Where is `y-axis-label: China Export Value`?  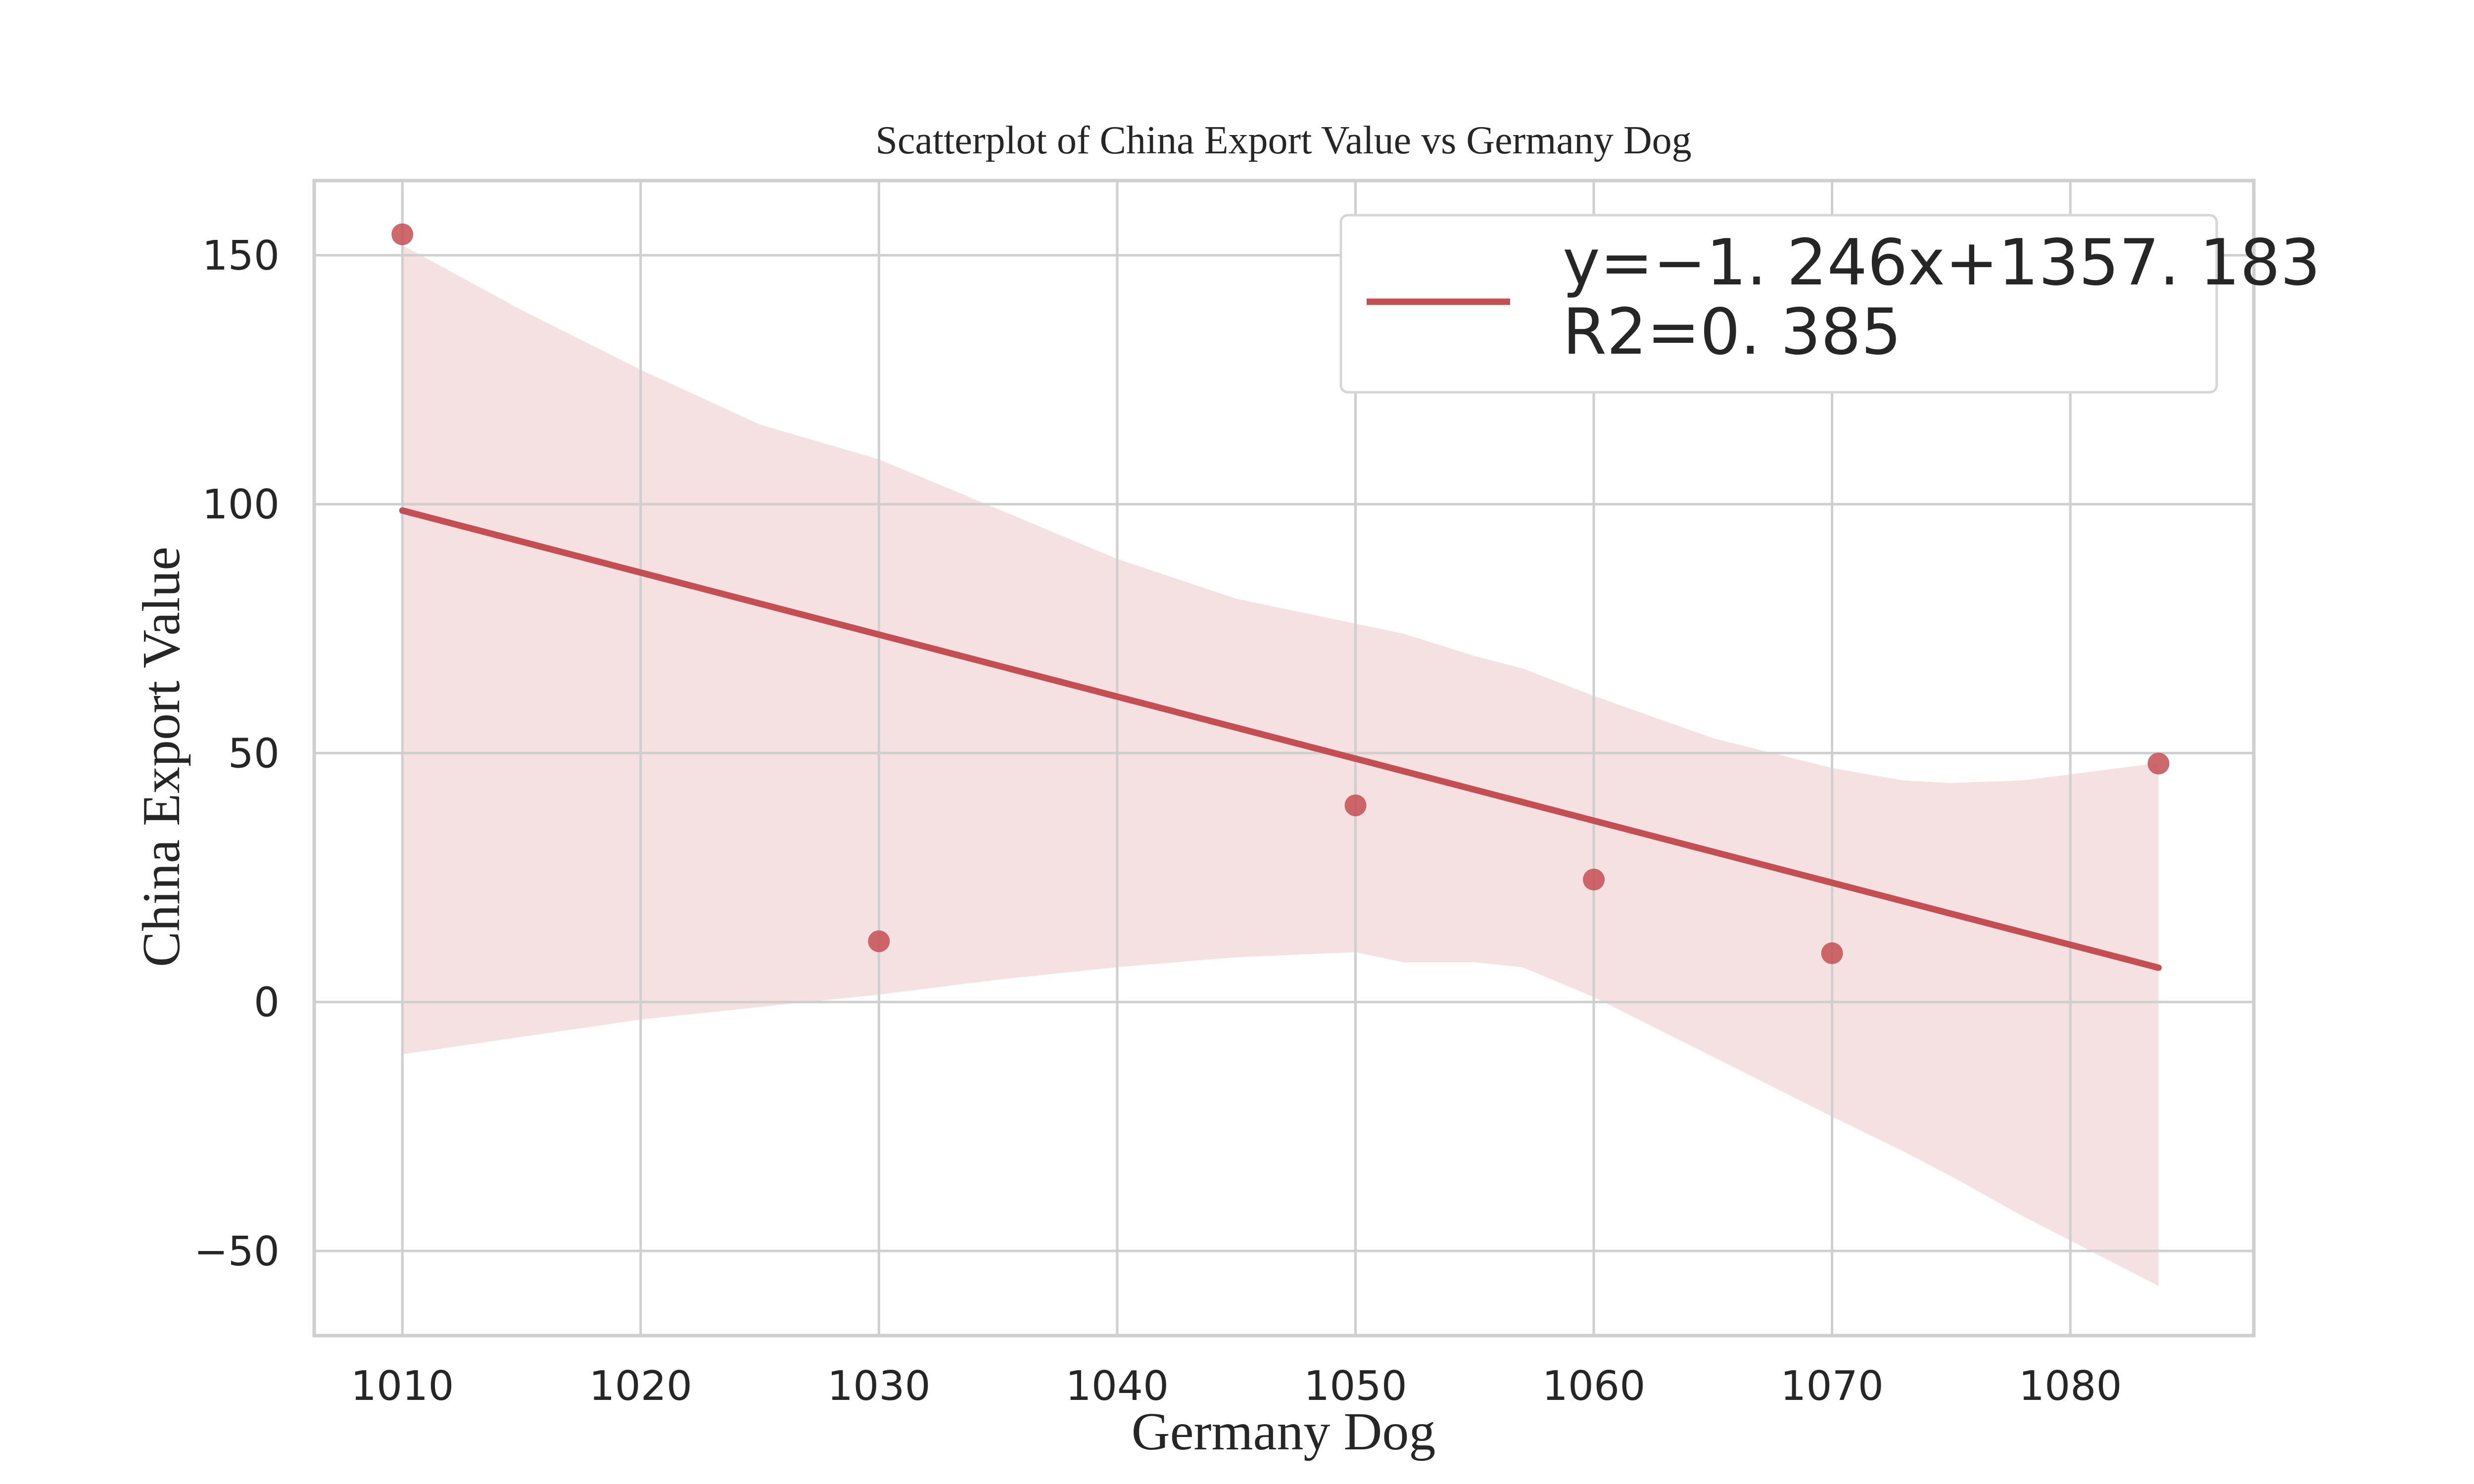
y-axis-label: China Export Value is located at coordinates (162, 757).